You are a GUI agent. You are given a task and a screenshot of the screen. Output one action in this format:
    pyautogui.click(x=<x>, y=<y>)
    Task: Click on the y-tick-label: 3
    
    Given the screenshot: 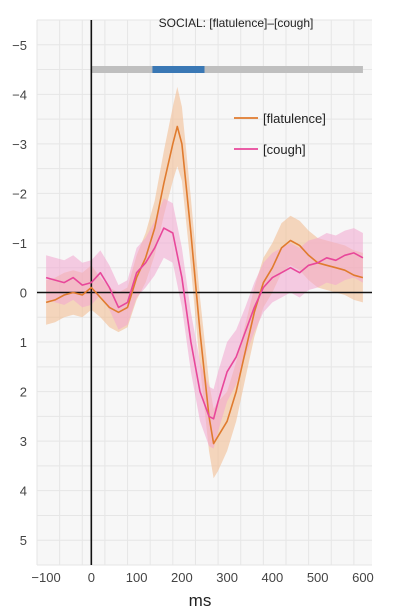 What is the action you would take?
    pyautogui.click(x=23, y=441)
    